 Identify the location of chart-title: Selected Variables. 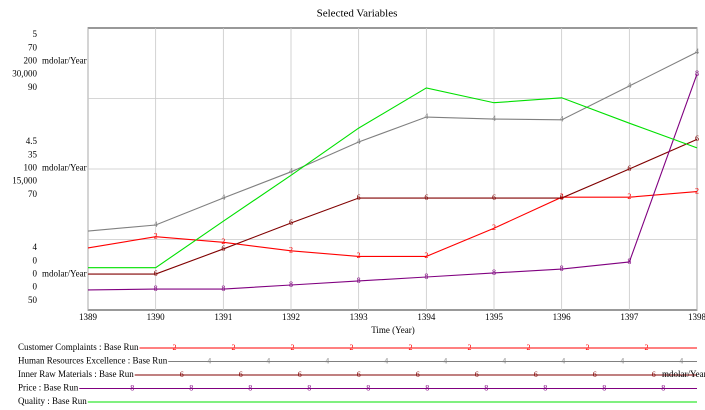
(357, 14).